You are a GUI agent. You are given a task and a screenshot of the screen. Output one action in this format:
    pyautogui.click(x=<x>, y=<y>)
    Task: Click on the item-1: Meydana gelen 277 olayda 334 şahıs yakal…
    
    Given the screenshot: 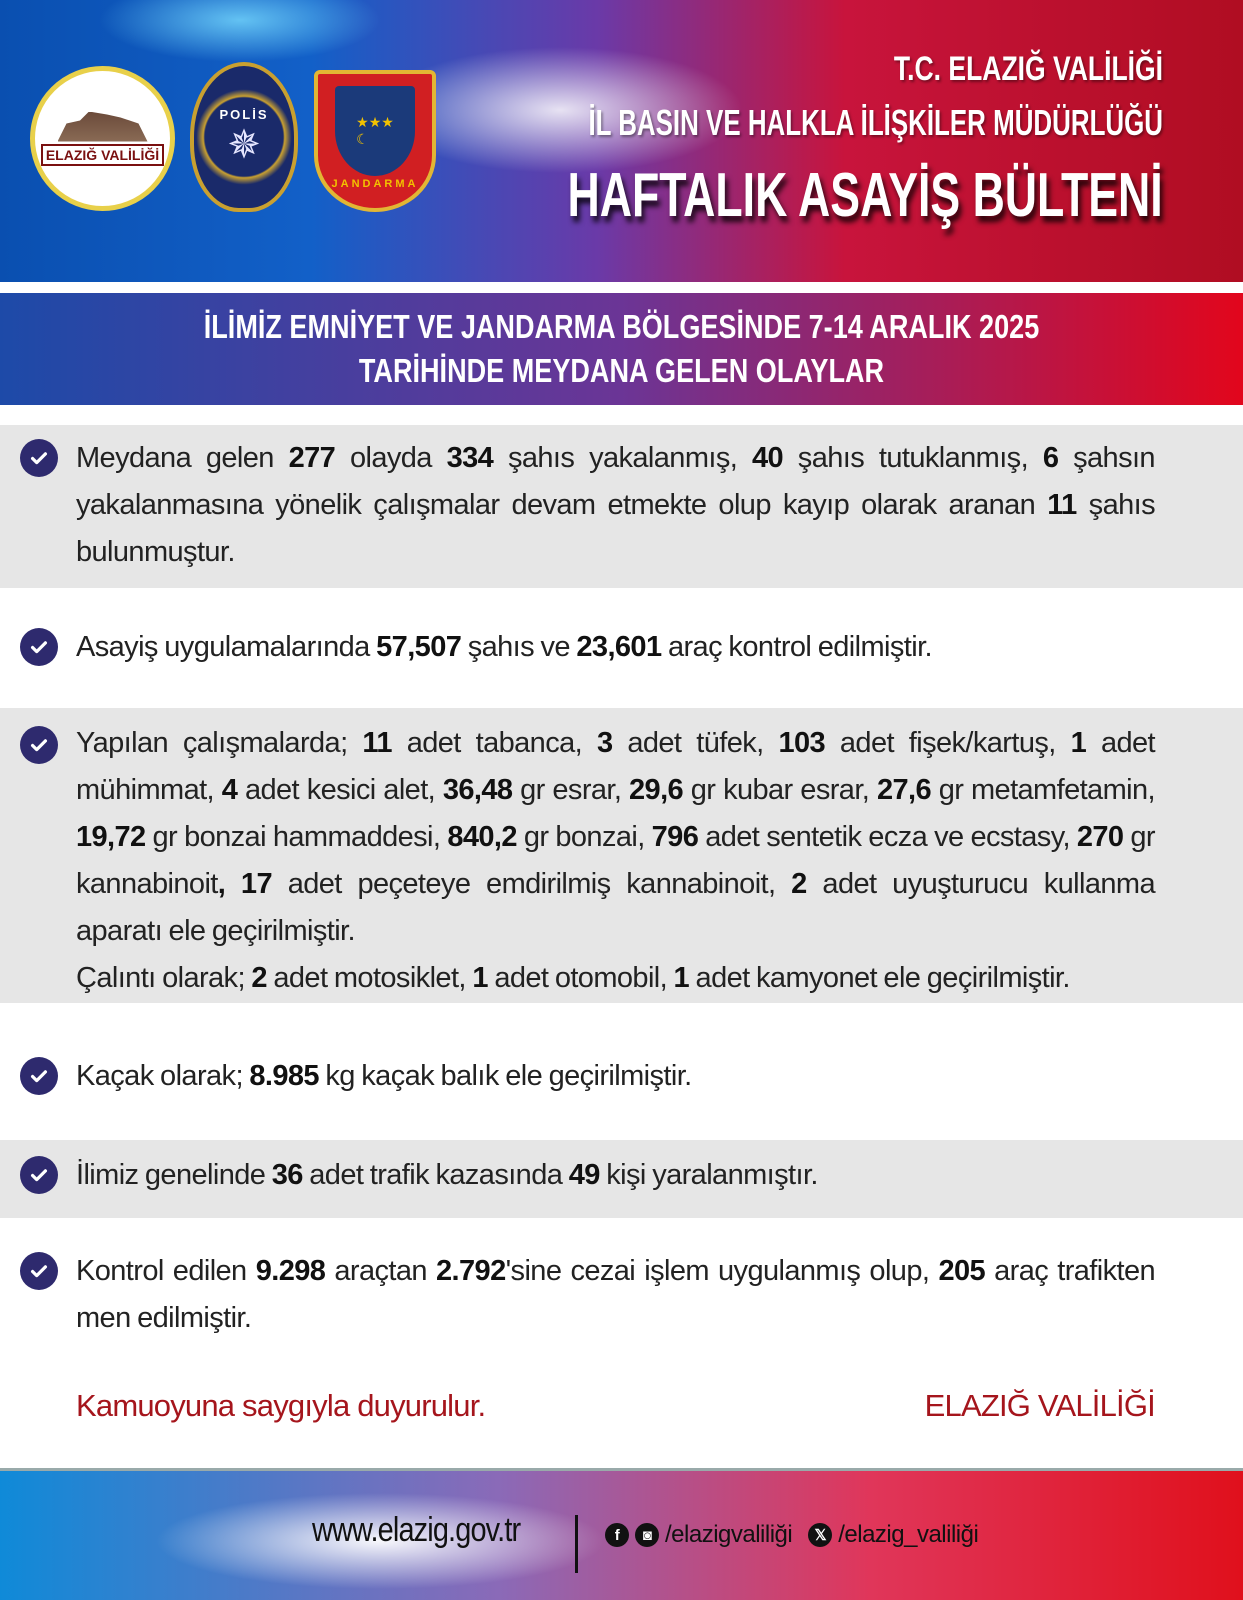 What is the action you would take?
    pyautogui.click(x=621, y=506)
    